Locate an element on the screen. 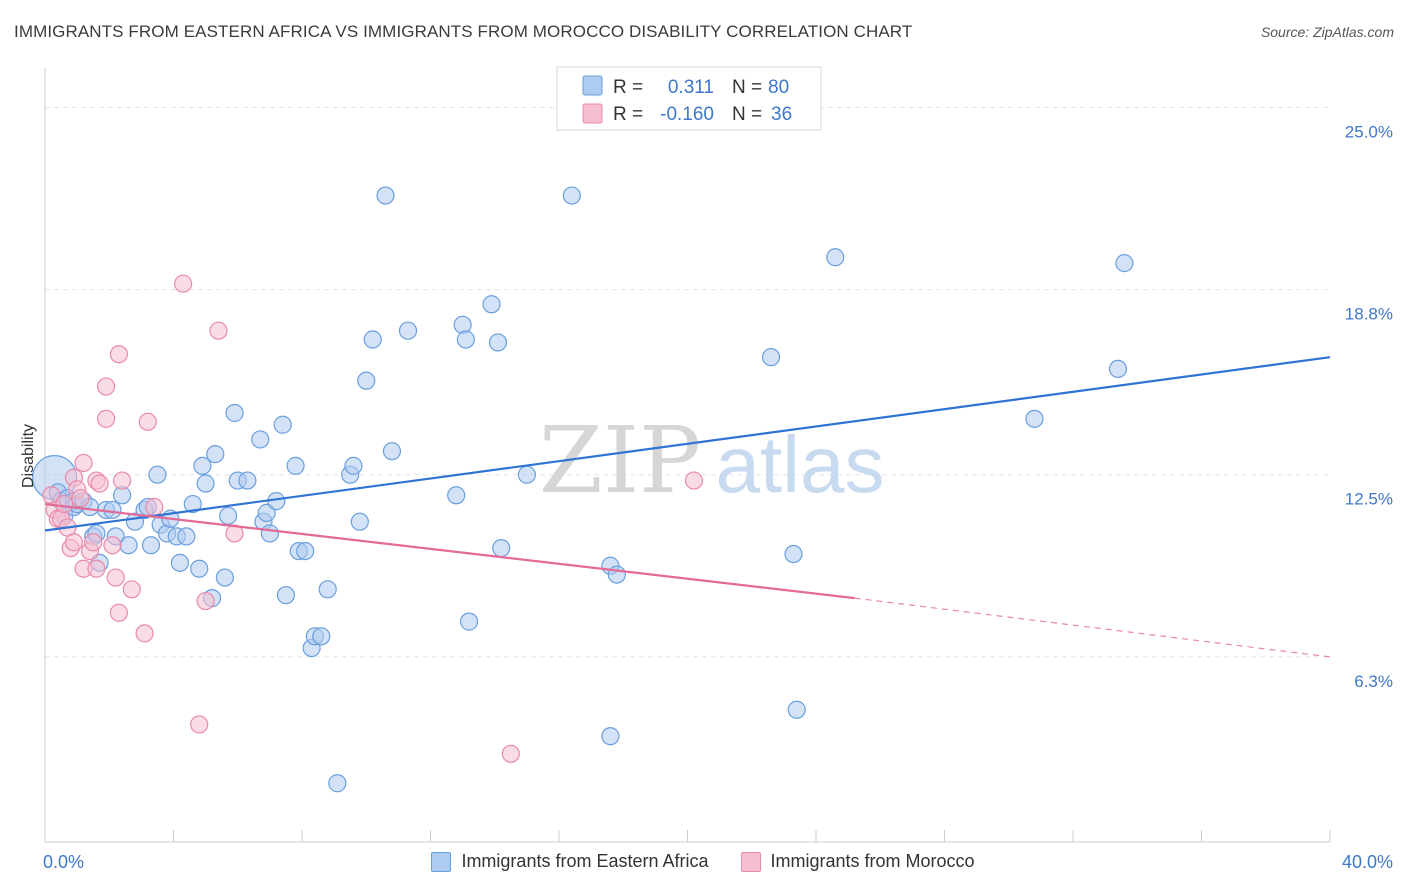  watermark-atlas: atlas is located at coordinates (800, 464).